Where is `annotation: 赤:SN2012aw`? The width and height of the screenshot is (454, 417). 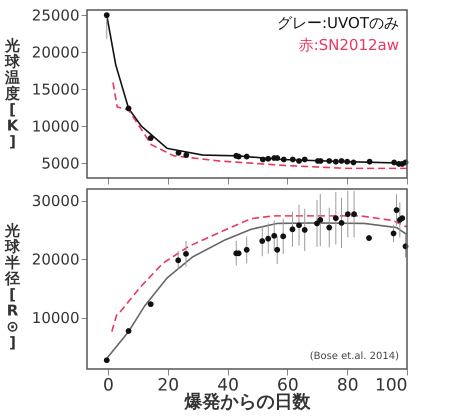 annotation: 赤:SN2012aw is located at coordinates (348, 45).